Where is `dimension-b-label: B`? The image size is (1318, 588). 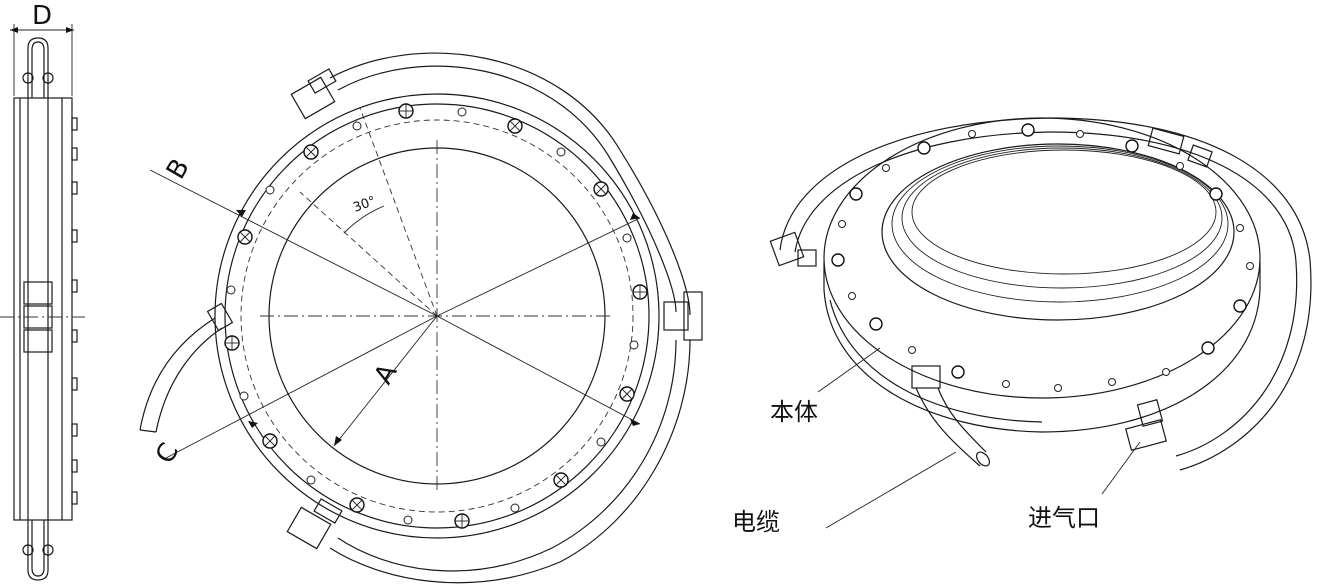 dimension-b-label: B is located at coordinates (178, 169).